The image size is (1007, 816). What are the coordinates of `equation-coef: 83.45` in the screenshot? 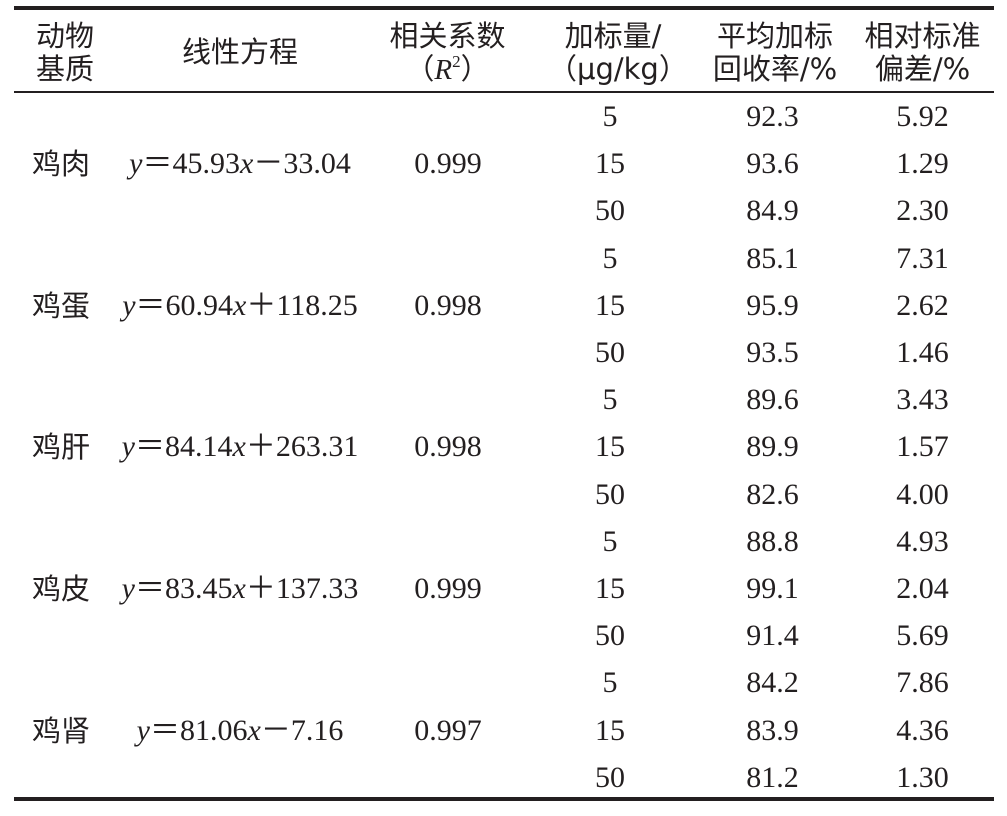 It's located at (199, 588).